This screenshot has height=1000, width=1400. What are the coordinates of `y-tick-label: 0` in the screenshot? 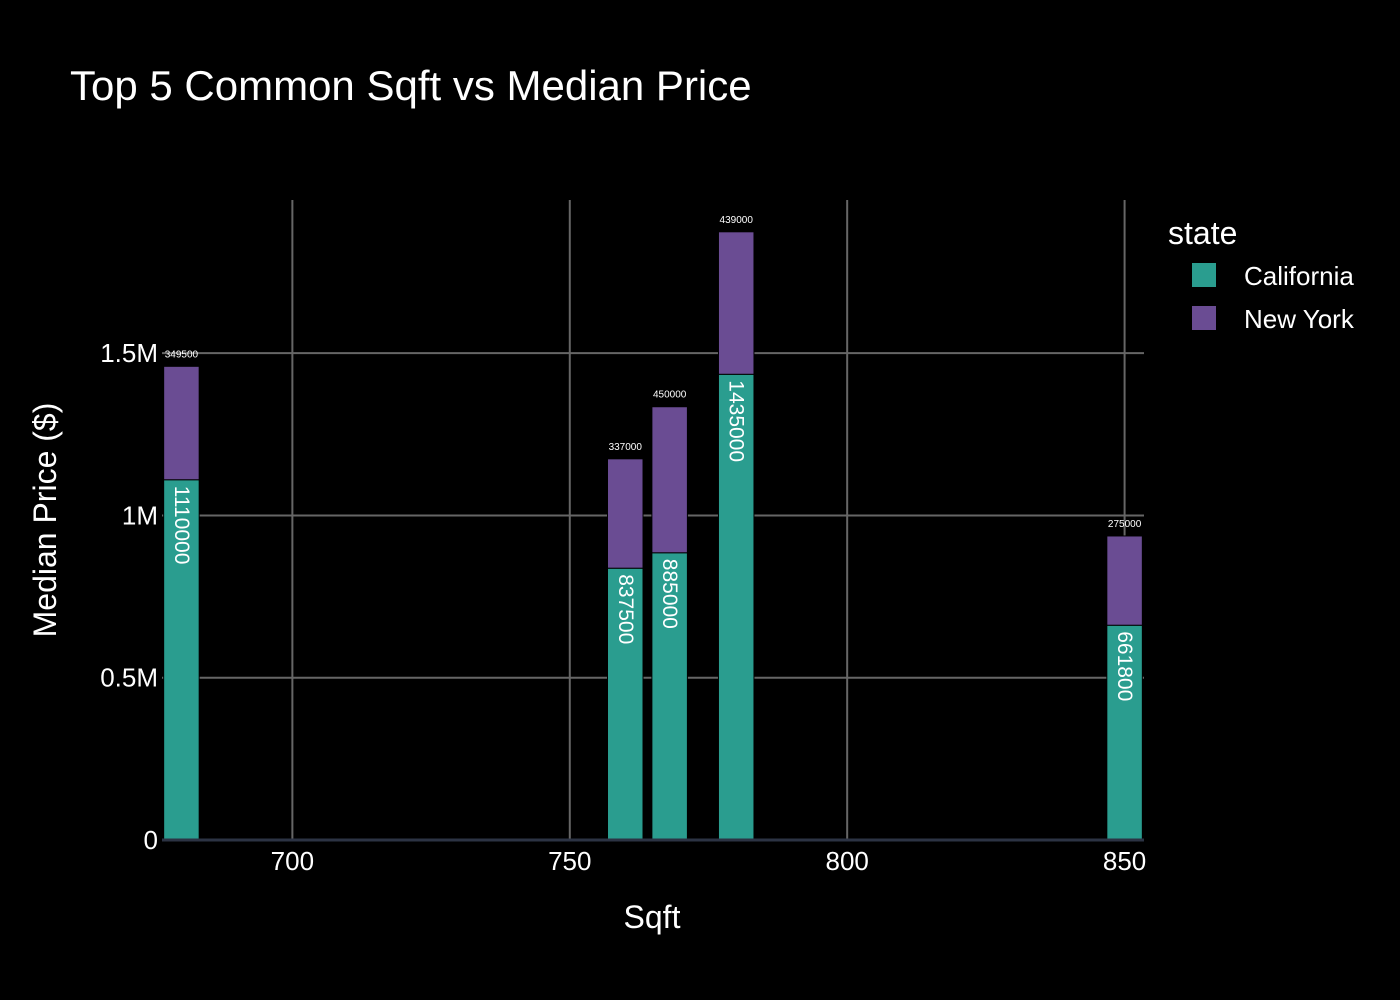 It's located at (151, 840).